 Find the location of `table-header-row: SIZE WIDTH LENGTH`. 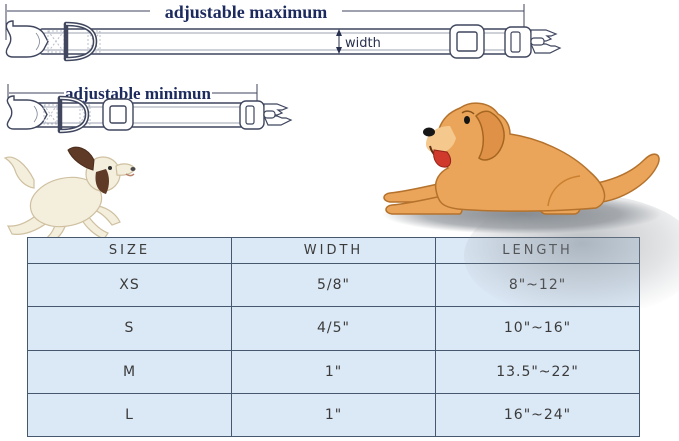

table-header-row: SIZE WIDTH LENGTH is located at coordinates (333, 250).